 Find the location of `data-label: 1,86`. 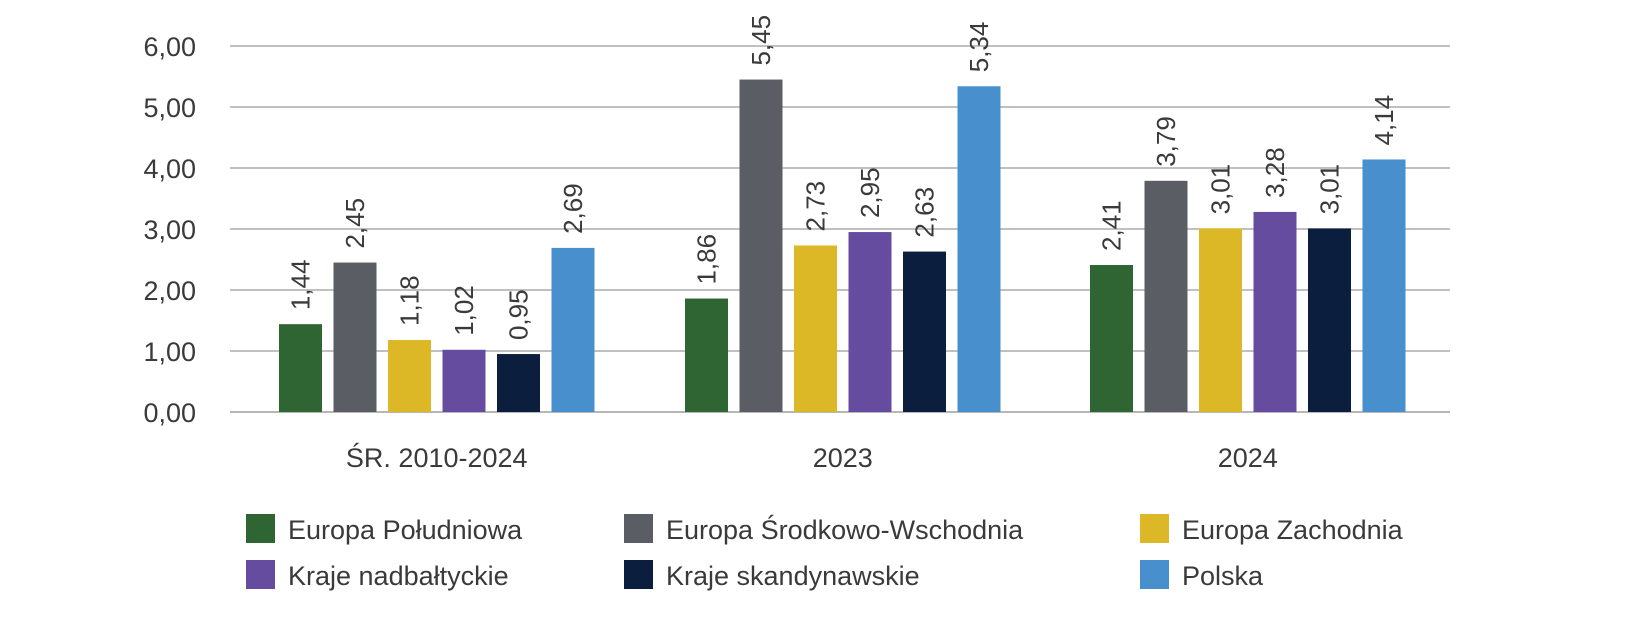

data-label: 1,86 is located at coordinates (707, 259).